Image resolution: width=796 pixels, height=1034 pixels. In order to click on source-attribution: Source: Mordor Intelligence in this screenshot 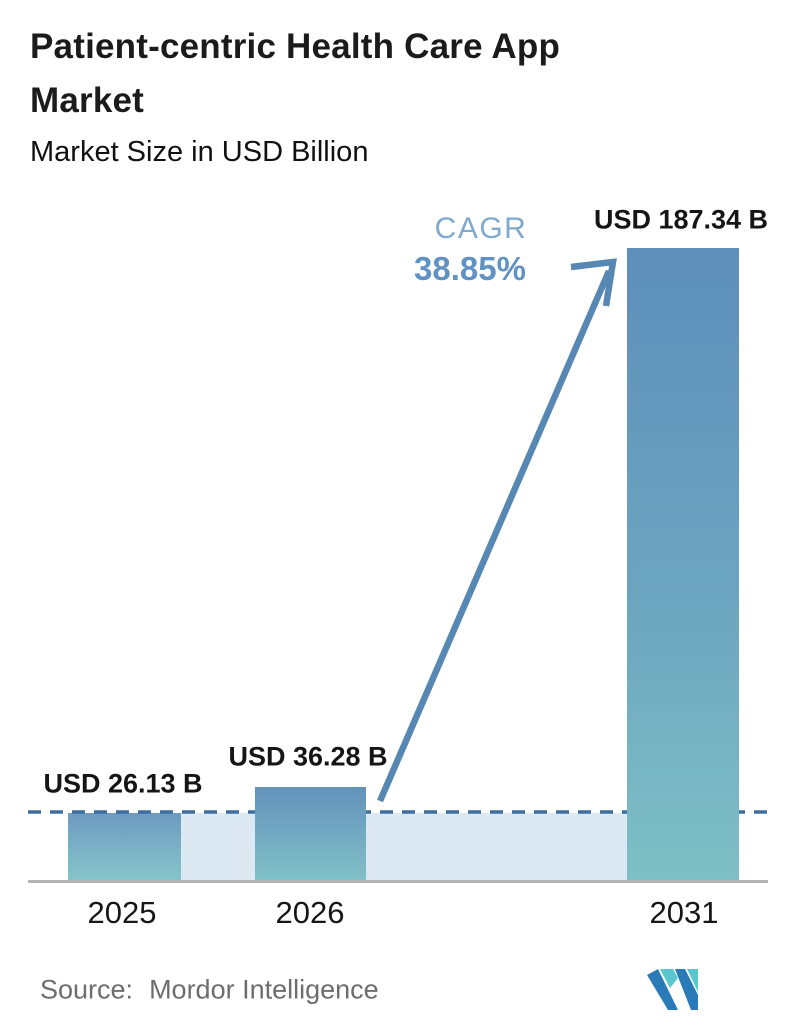, I will do `click(209, 990)`.